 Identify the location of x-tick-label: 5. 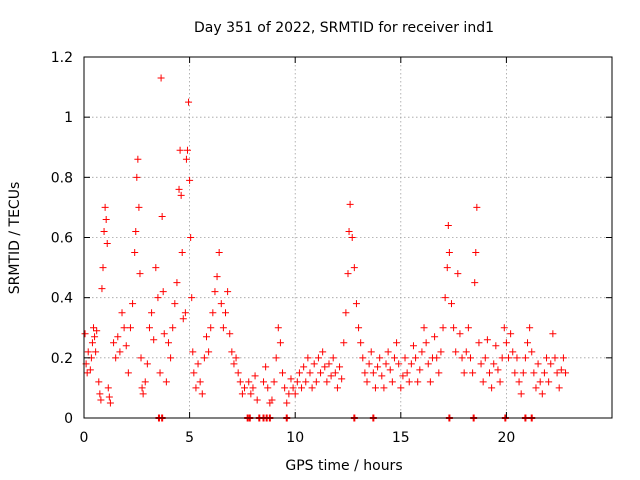
(189, 438).